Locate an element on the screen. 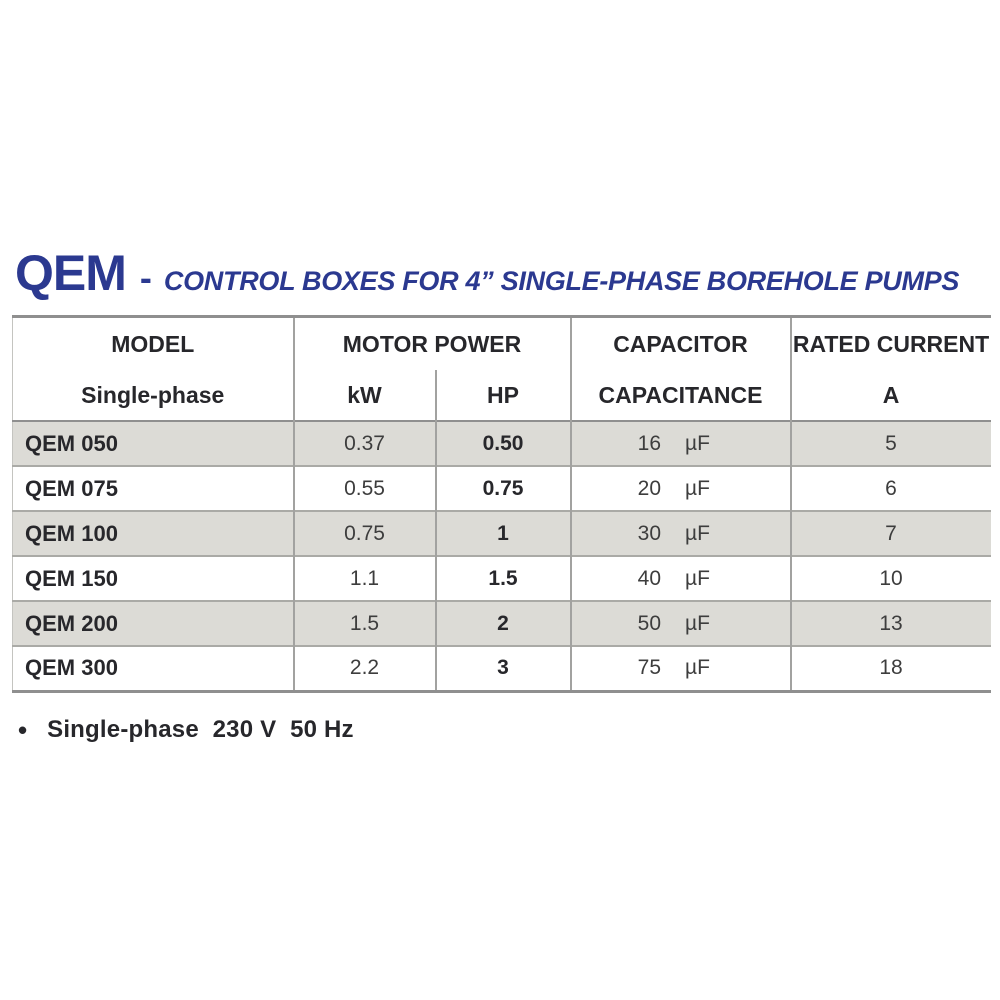 This screenshot has width=1000, height=1000. table-row: QEM 300 2.2 3 75 µF 18 is located at coordinates (501, 668).